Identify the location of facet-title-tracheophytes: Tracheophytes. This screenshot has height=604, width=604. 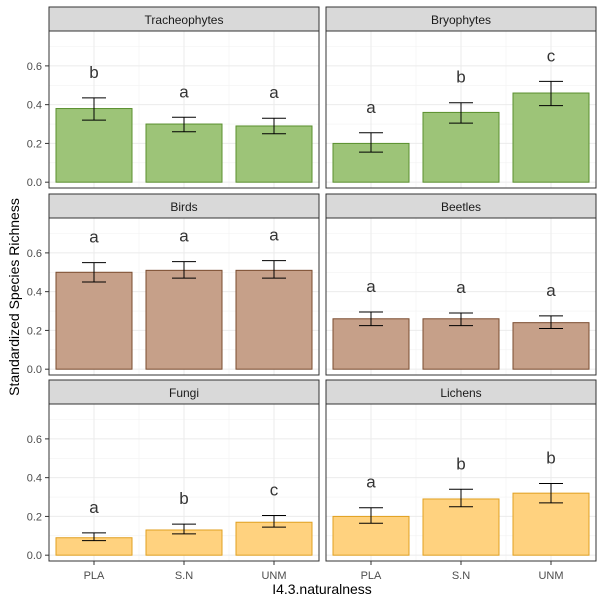
(184, 20).